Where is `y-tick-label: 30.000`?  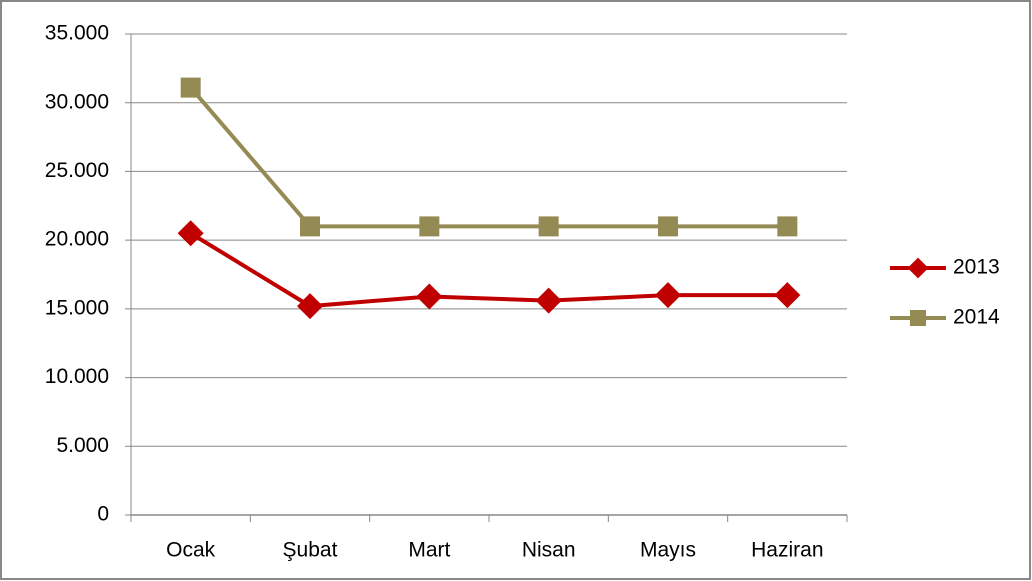
y-tick-label: 30.000 is located at coordinates (77, 101).